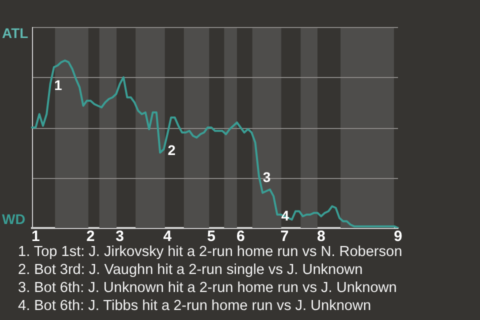 Image resolution: width=480 pixels, height=320 pixels. Describe the element at coordinates (211, 237) in the screenshot. I see `x-tick-label: 5` at that location.